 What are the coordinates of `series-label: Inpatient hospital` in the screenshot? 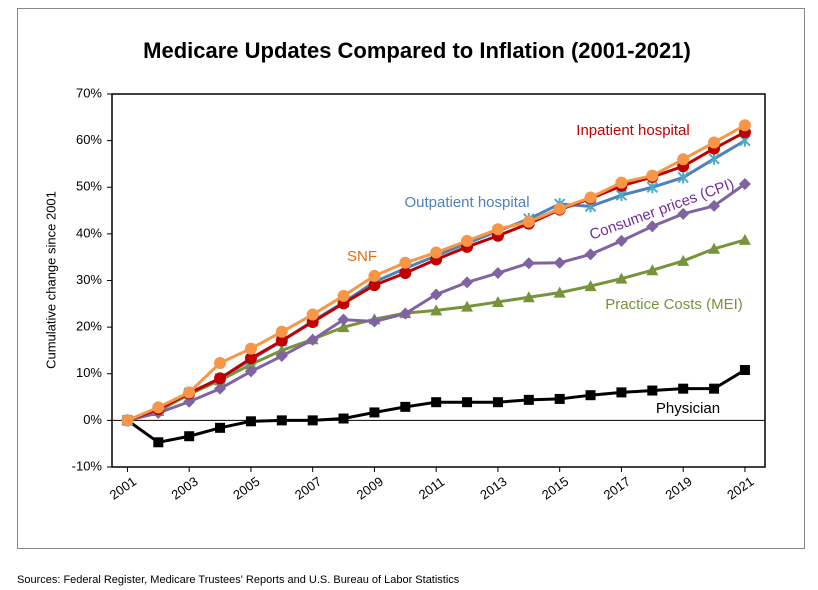 It's located at (632, 130).